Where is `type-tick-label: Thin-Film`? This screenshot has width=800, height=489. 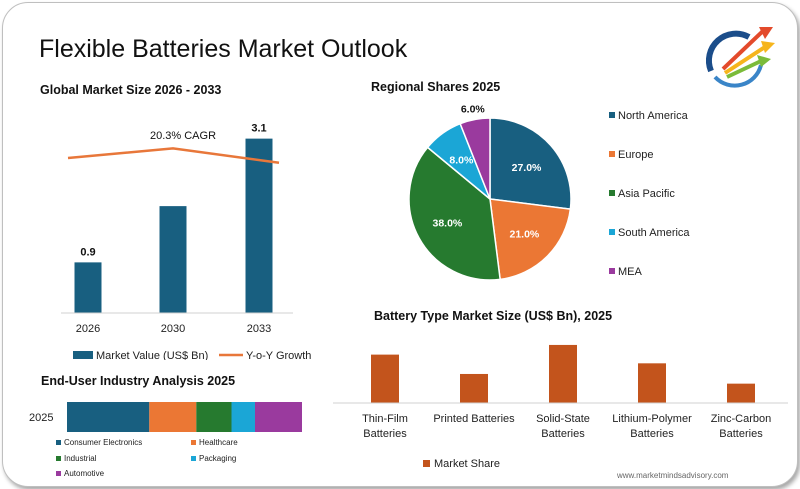
type-tick-label: Thin-Film is located at coordinates (385, 419).